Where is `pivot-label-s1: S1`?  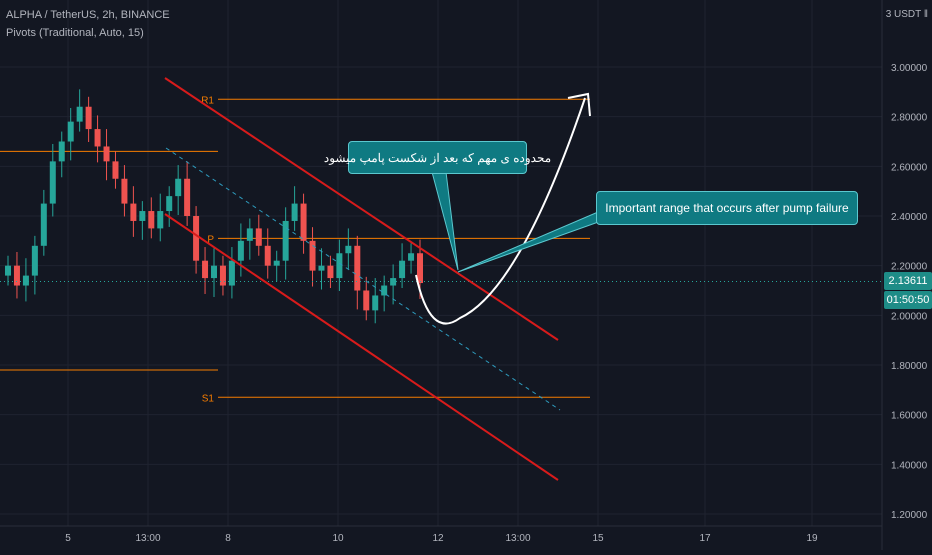
pivot-label-s1: S1 is located at coordinates (208, 398).